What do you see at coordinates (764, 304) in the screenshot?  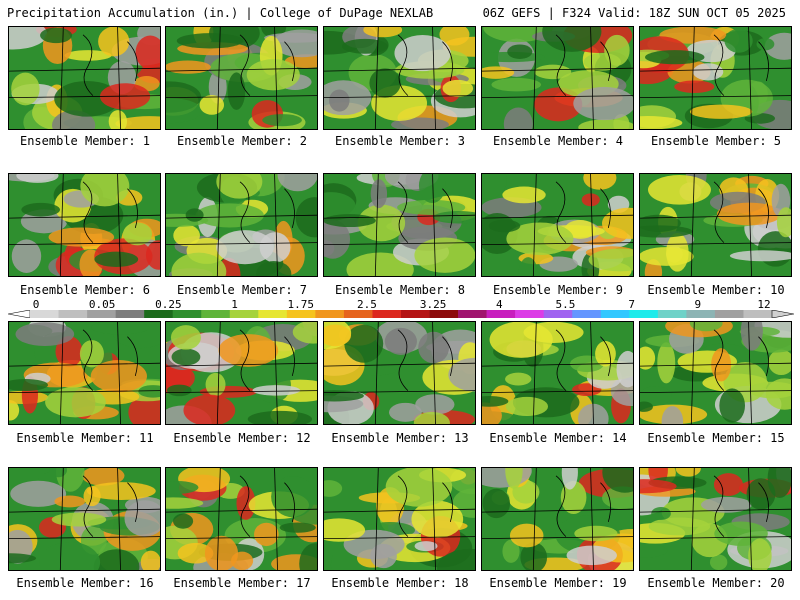 I see `scale-tick-label: 12` at bounding box center [764, 304].